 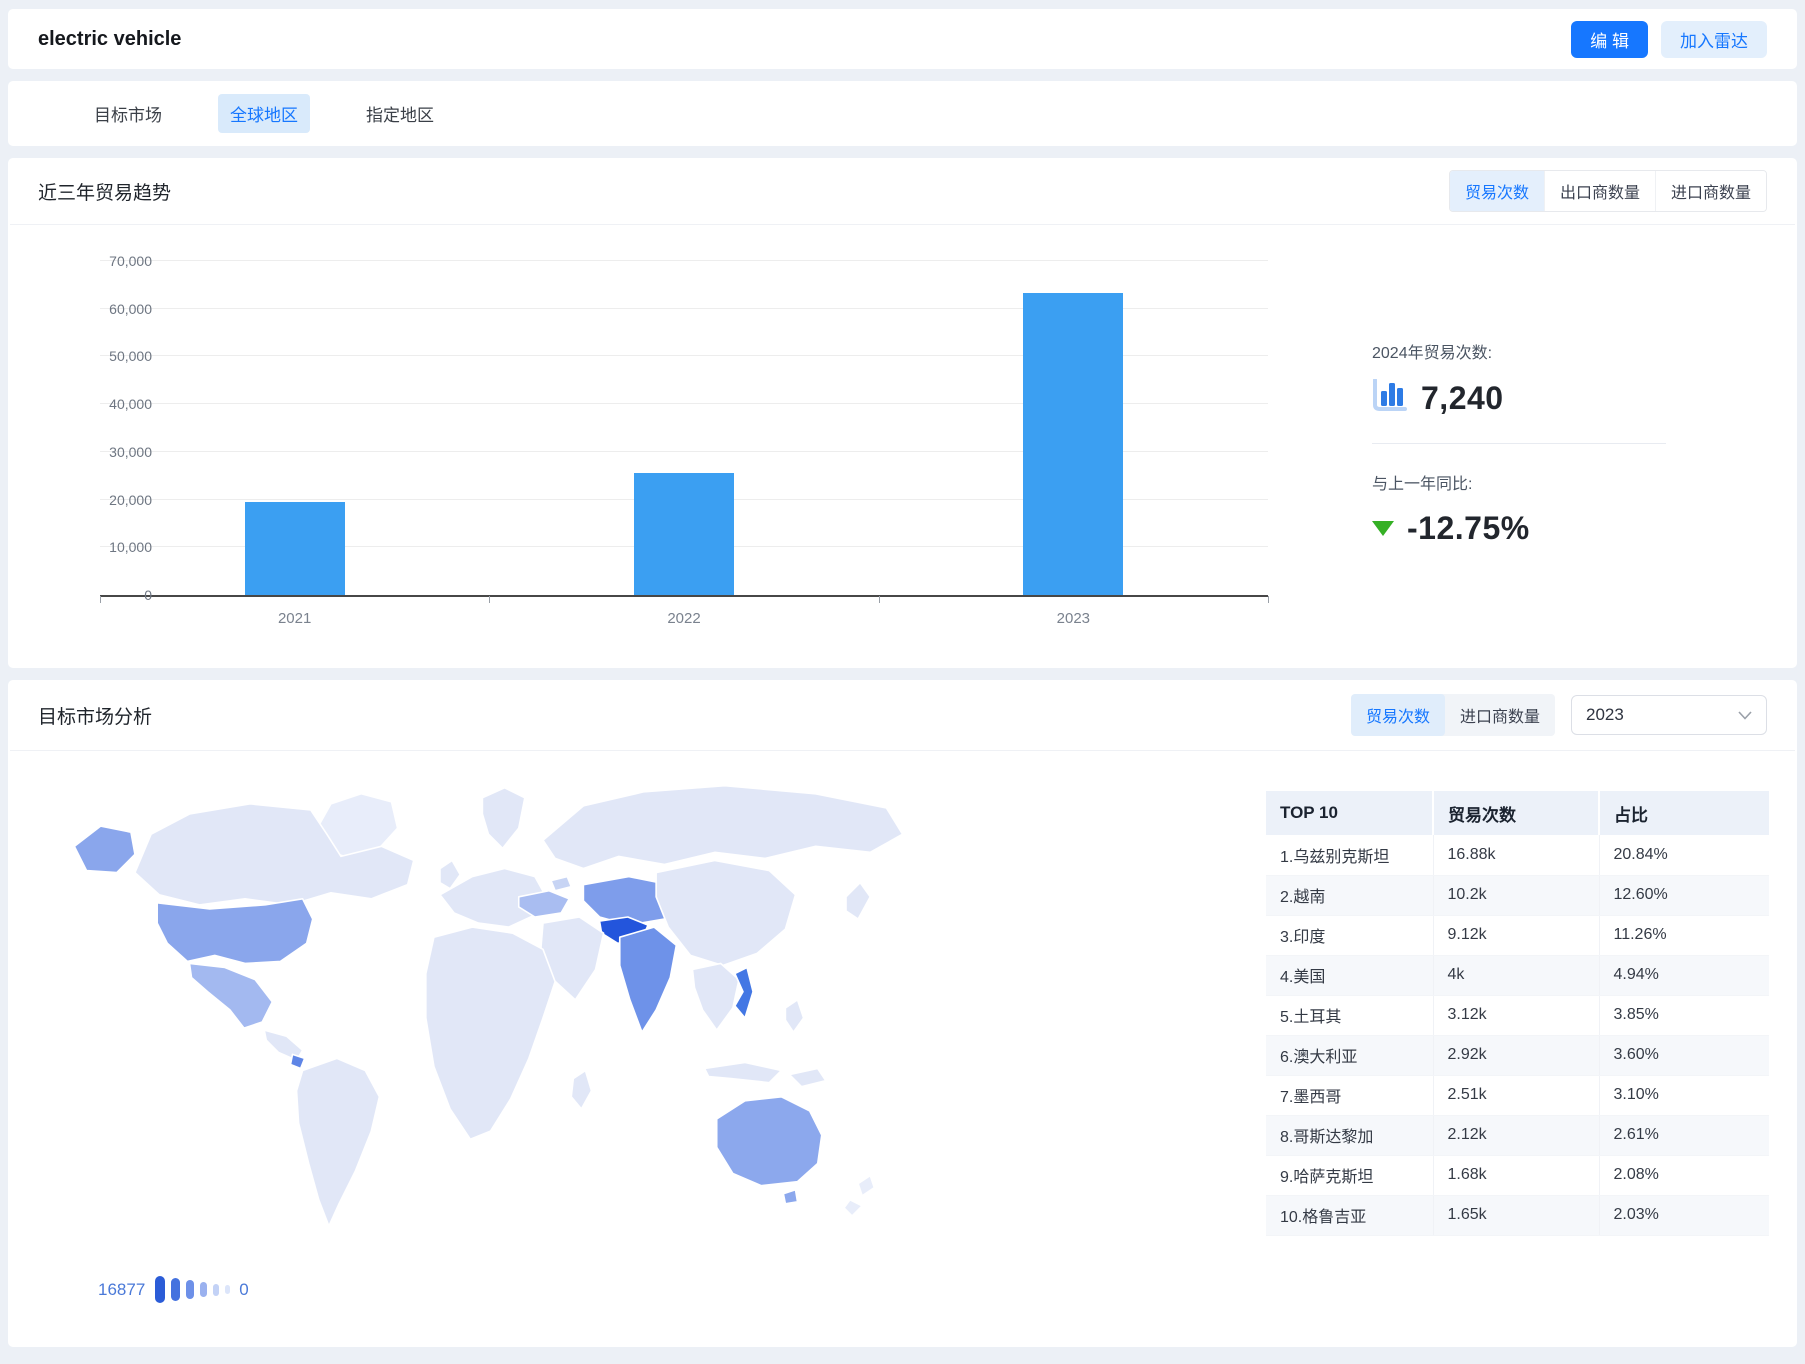 What do you see at coordinates (1710, 191) in the screenshot?
I see `toggle-importer-count: 进口商数量` at bounding box center [1710, 191].